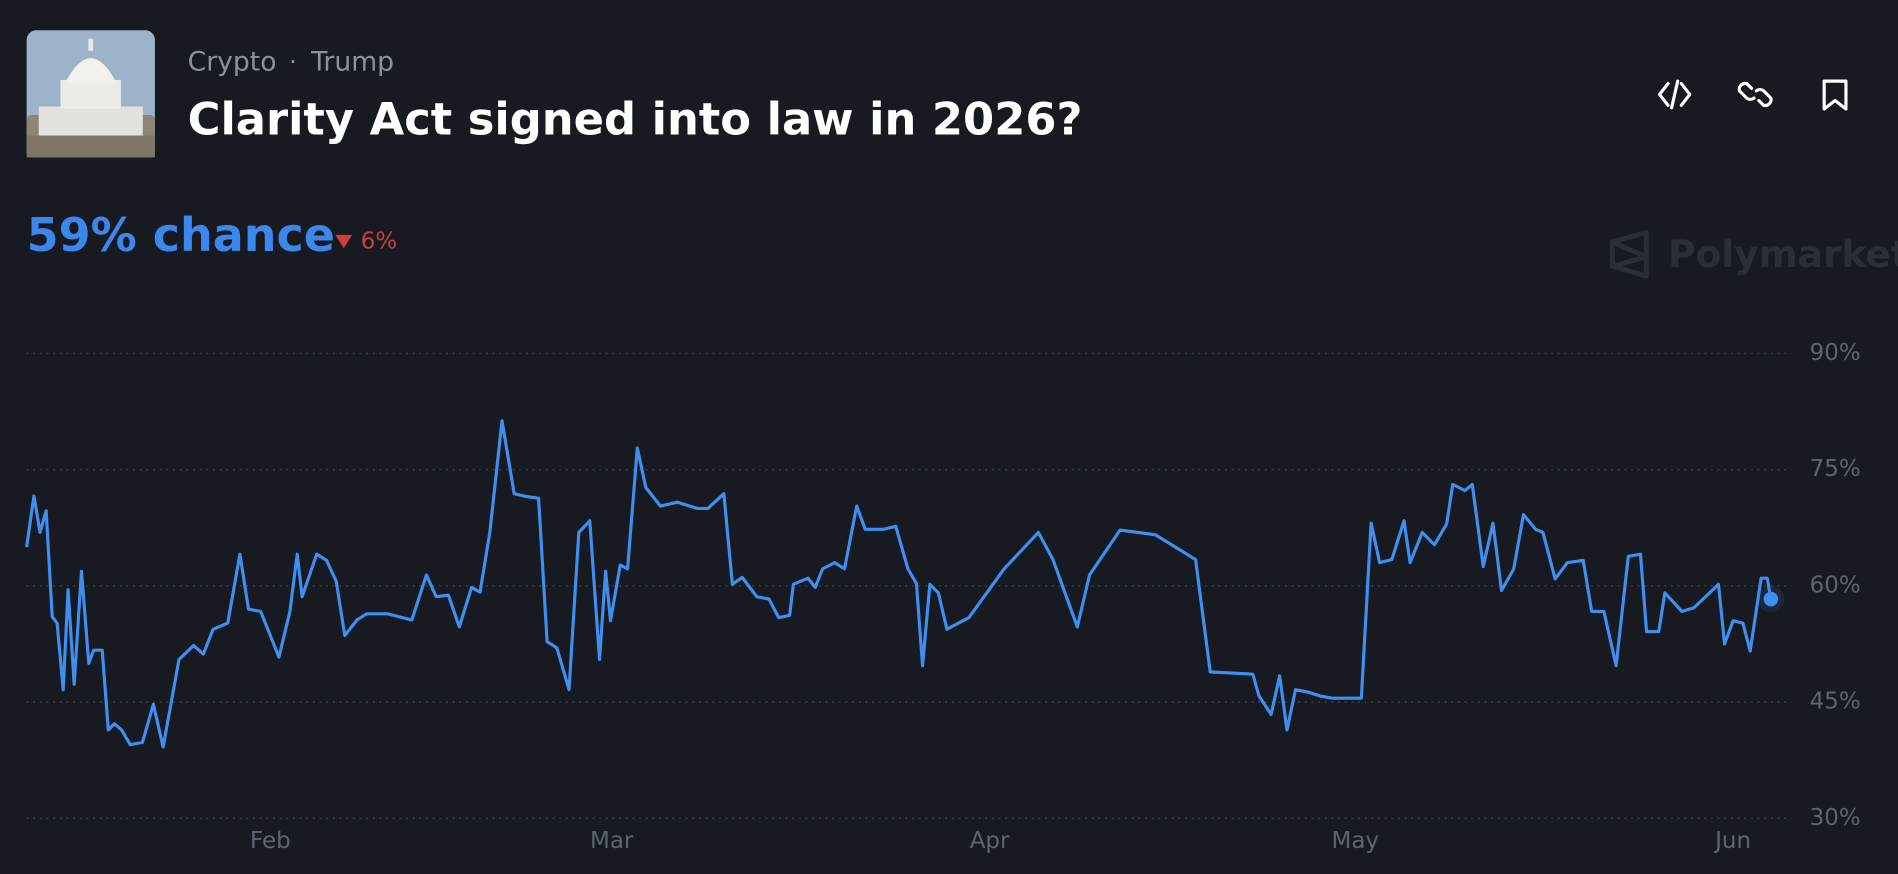  I want to click on embed-icon, so click(1674, 94).